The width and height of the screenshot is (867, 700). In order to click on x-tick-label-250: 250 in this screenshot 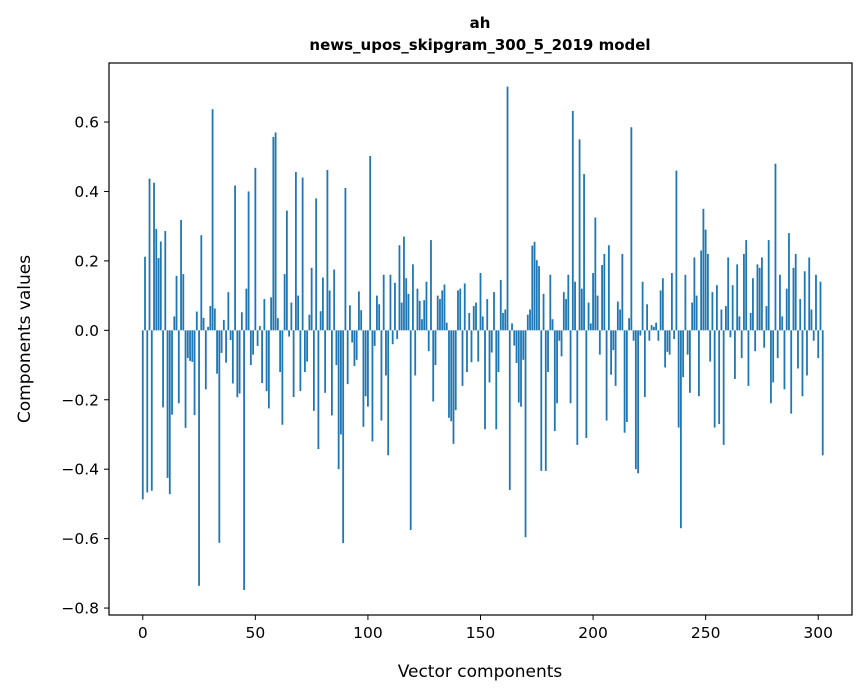, I will do `click(706, 633)`.